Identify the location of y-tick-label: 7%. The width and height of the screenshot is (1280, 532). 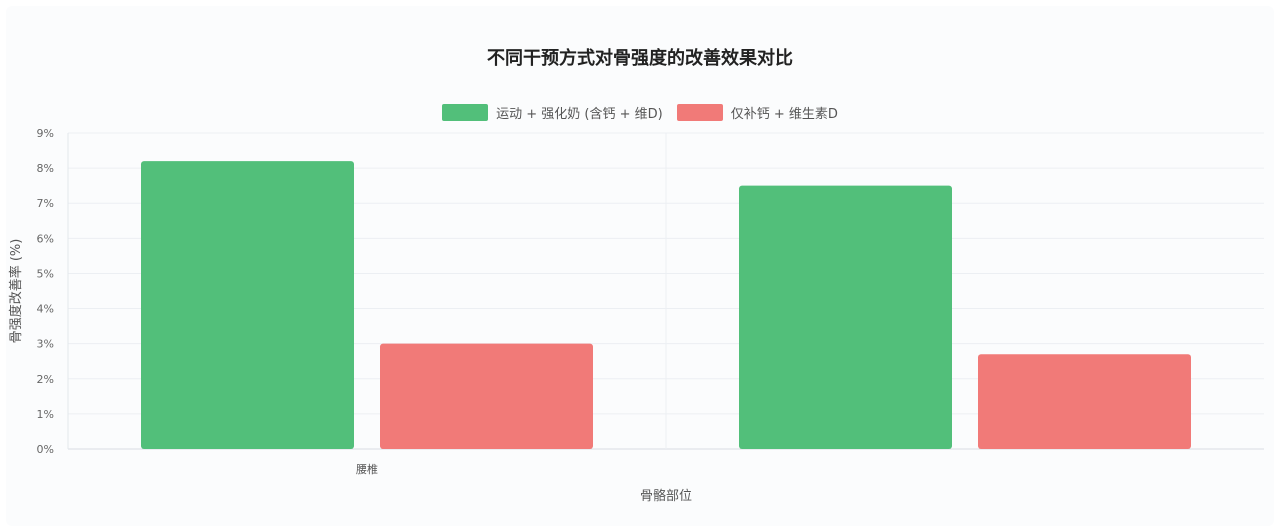
(45, 203).